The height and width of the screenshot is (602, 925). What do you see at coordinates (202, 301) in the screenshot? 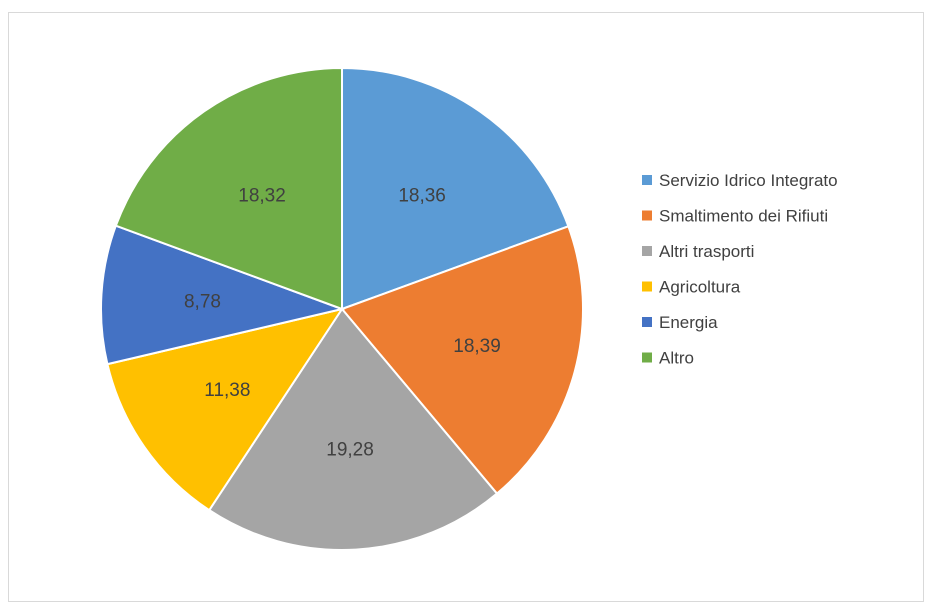
I see `data-label-energia: 8,78` at bounding box center [202, 301].